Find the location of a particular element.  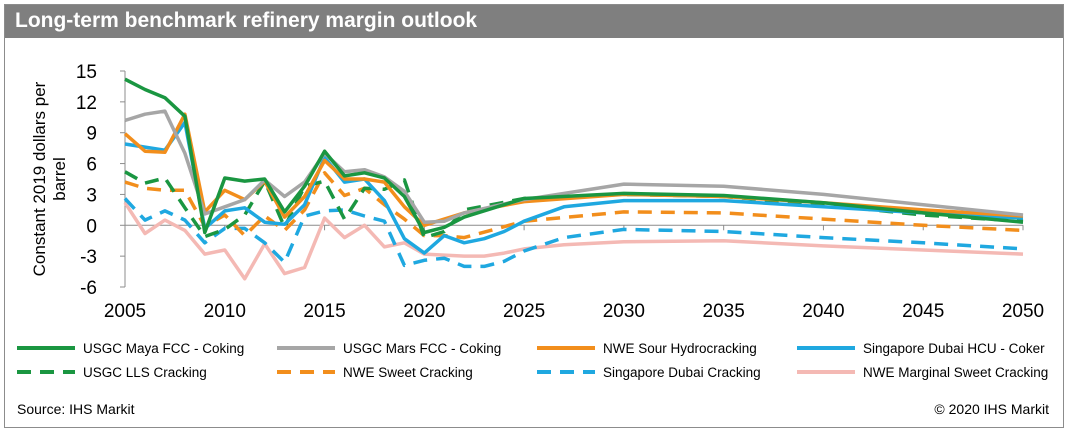

x-tick-label: 2045 is located at coordinates (923, 311).